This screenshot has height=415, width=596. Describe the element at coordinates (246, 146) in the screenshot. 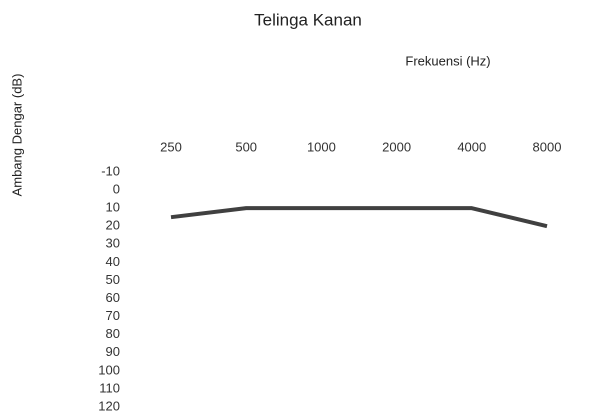

I see `x-tick-label: 500` at that location.